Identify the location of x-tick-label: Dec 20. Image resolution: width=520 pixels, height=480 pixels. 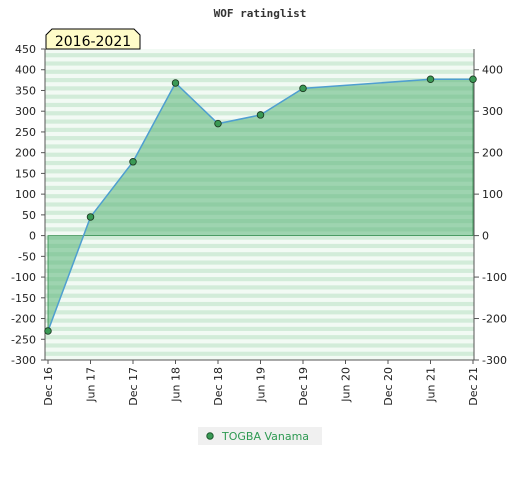
(388, 386).